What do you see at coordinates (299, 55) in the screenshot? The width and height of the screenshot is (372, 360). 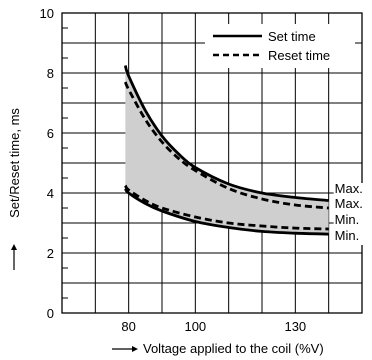 I see `legend-label: Reset time` at bounding box center [299, 55].